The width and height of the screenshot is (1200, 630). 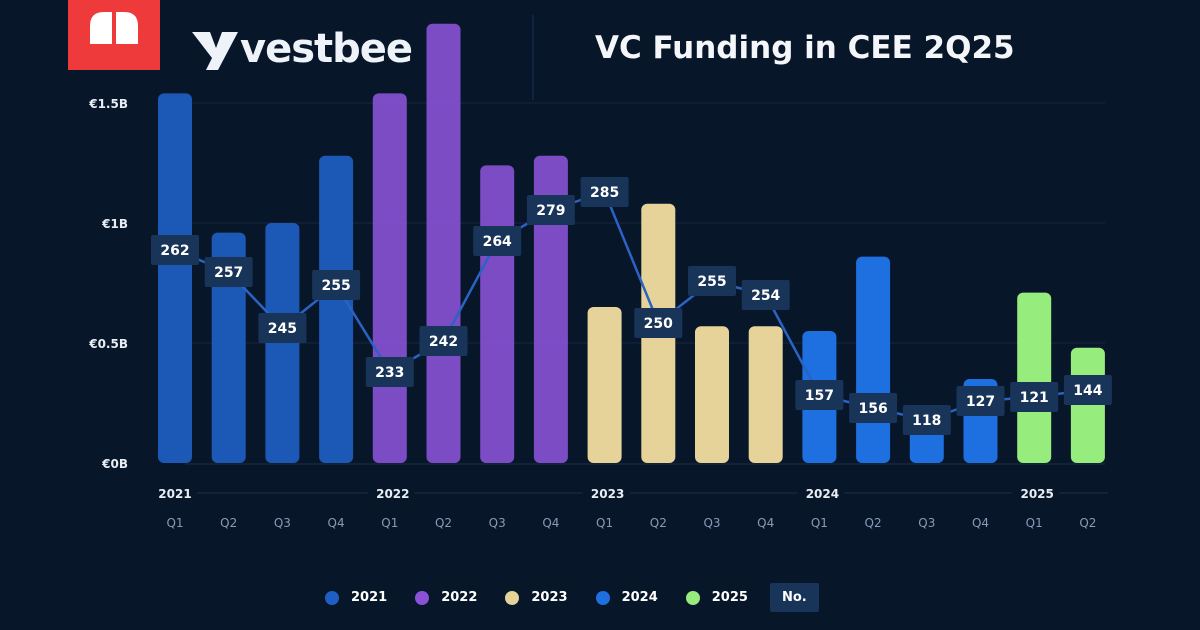 I want to click on bar-2025-Q1, so click(x=1034, y=377).